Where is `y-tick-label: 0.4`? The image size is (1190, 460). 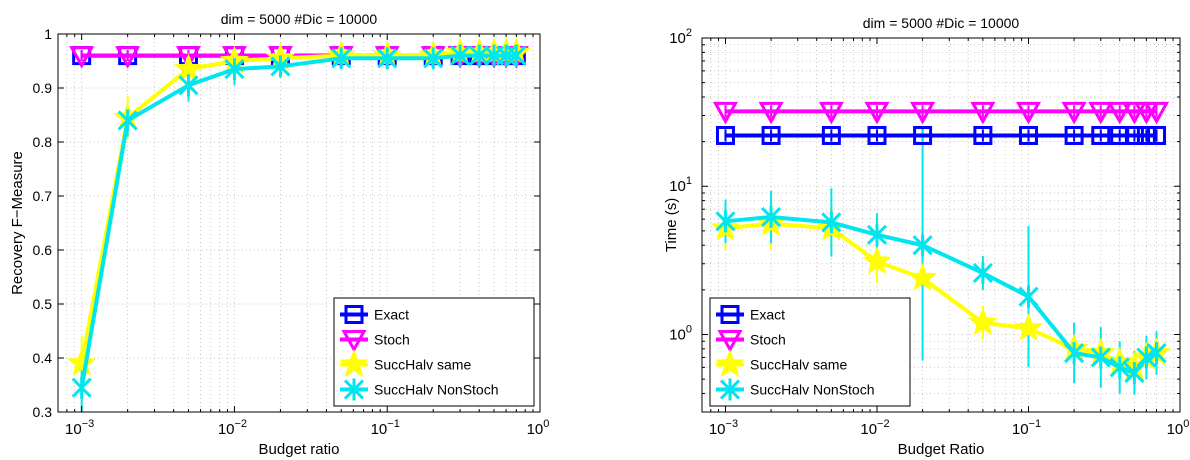
y-tick-label: 0.4 is located at coordinates (43, 358).